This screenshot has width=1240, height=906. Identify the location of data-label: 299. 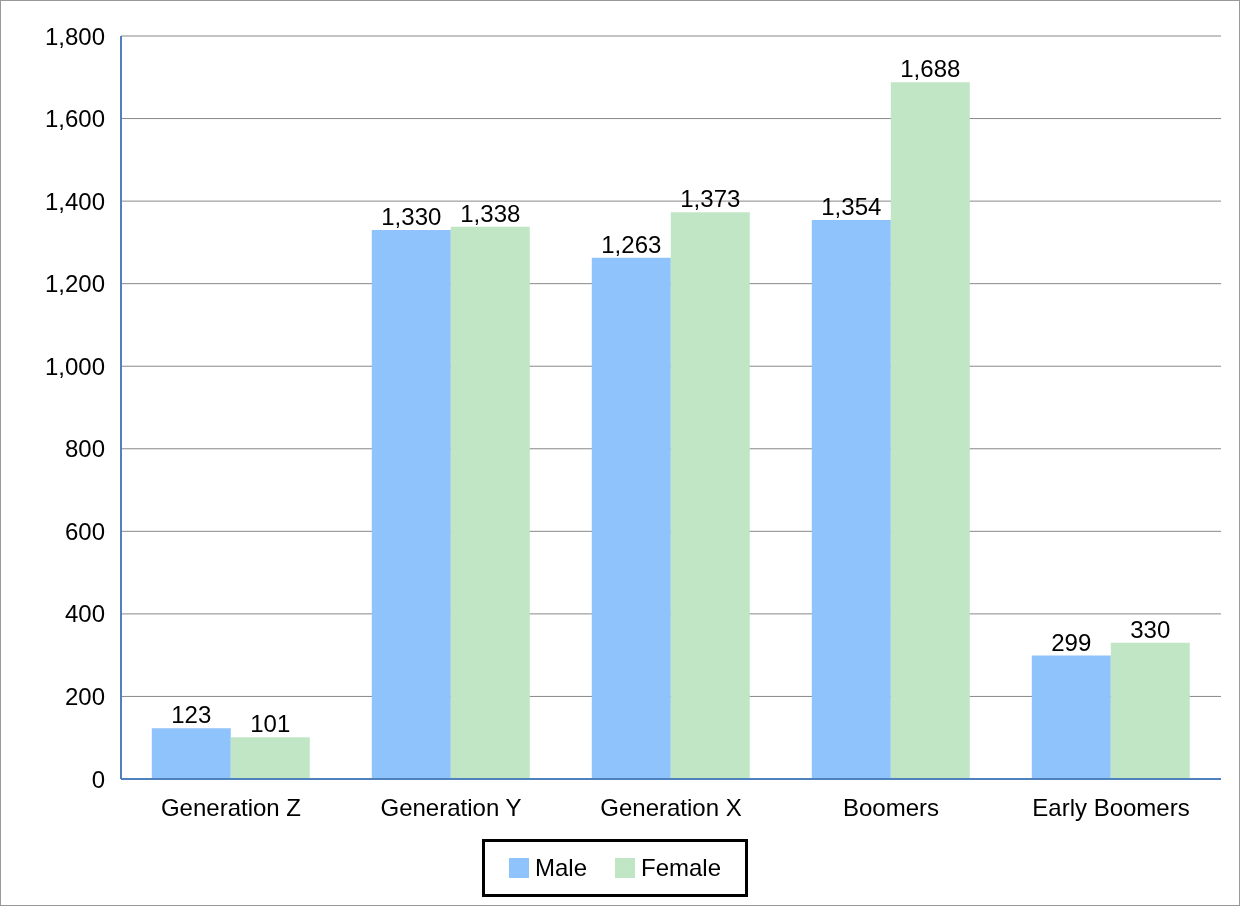
(1071, 642).